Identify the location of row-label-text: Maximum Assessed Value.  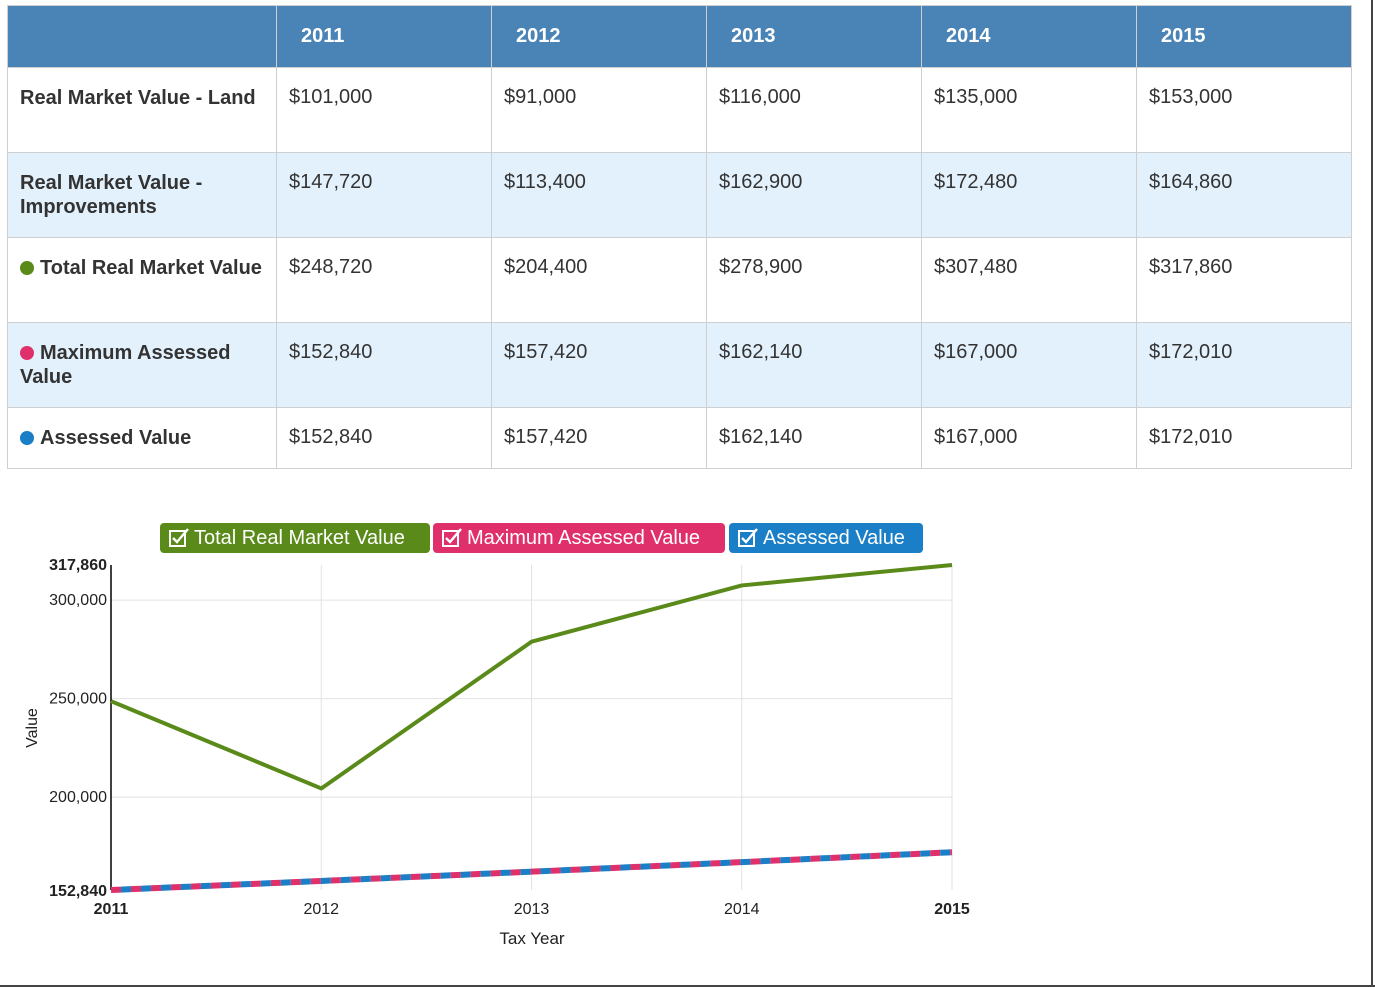
(125, 365).